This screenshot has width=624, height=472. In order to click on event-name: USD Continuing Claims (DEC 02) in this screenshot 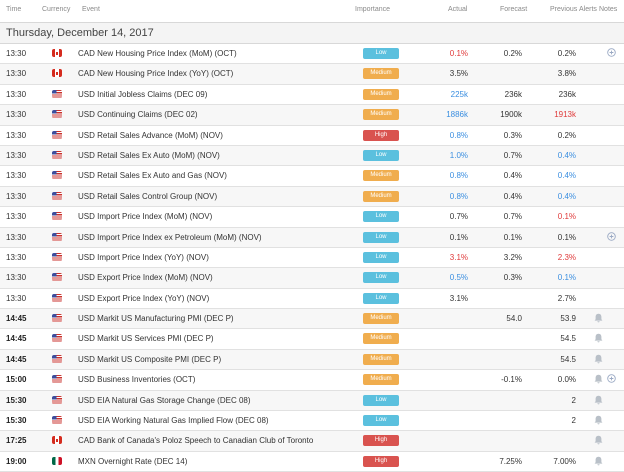, I will do `click(138, 115)`.